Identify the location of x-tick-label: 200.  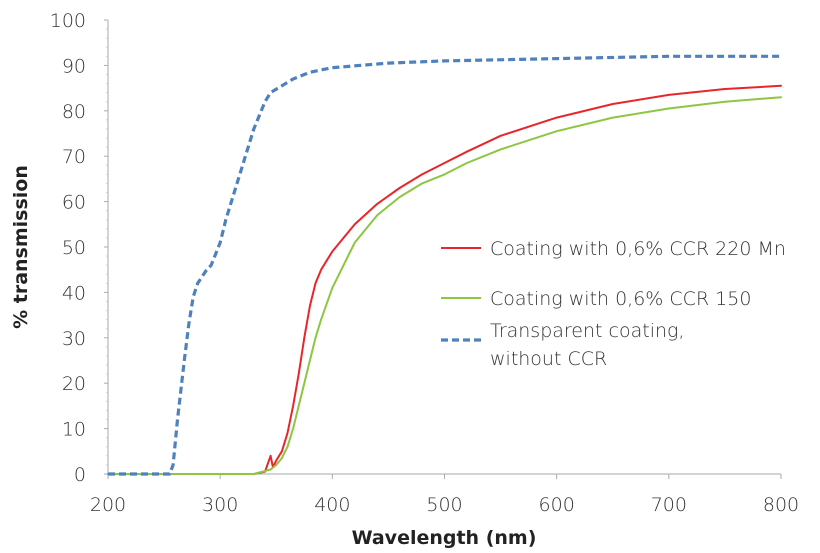
(108, 505).